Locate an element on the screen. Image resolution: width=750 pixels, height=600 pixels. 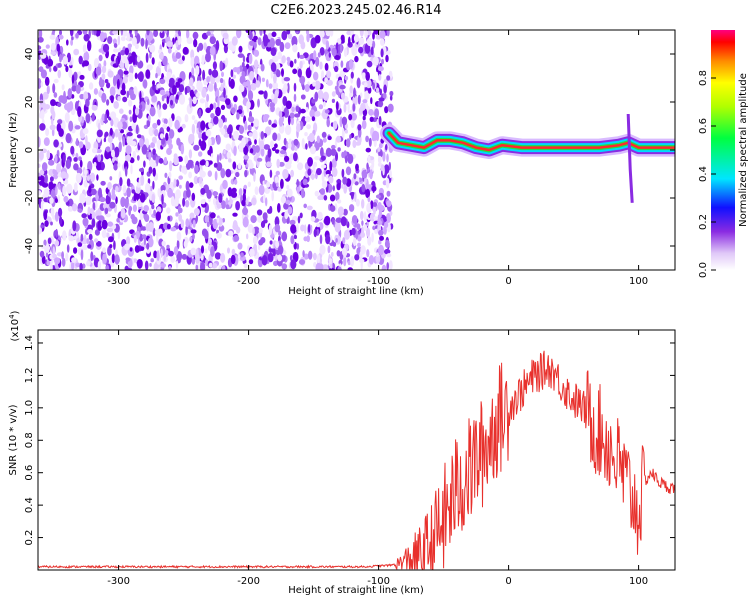
snr-x-tick-label: -100 is located at coordinates (378, 581).